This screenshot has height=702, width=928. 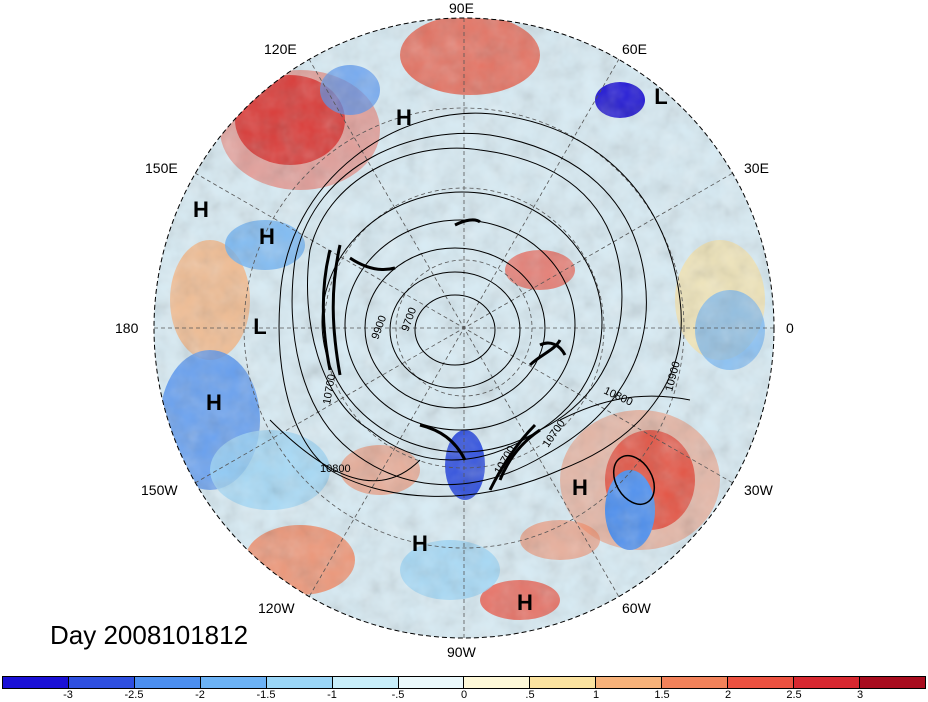 I want to click on colorbar-tick-label: 1.5, so click(x=662, y=695).